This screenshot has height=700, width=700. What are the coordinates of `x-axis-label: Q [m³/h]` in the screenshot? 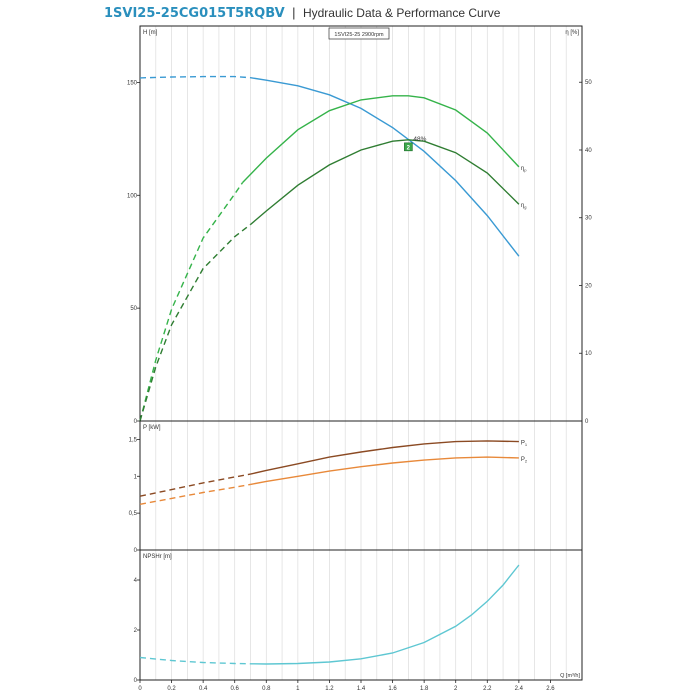 It's located at (570, 676).